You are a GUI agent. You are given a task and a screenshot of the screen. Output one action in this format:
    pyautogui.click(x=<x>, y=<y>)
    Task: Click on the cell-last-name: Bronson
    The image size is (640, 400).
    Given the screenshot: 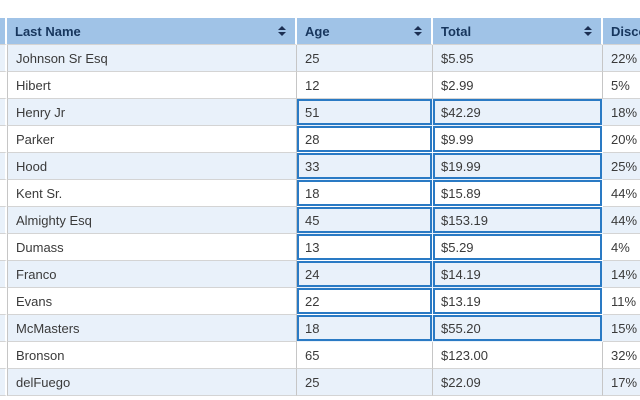 What is the action you would take?
    pyautogui.click(x=152, y=355)
    